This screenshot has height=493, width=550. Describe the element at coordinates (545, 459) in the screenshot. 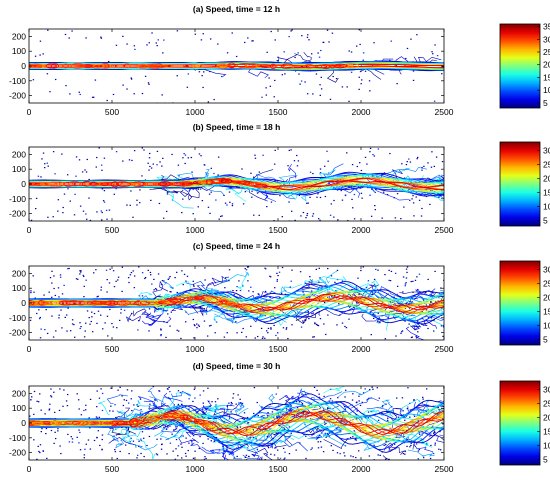

I see `colorbar-tick-label: 5` at that location.